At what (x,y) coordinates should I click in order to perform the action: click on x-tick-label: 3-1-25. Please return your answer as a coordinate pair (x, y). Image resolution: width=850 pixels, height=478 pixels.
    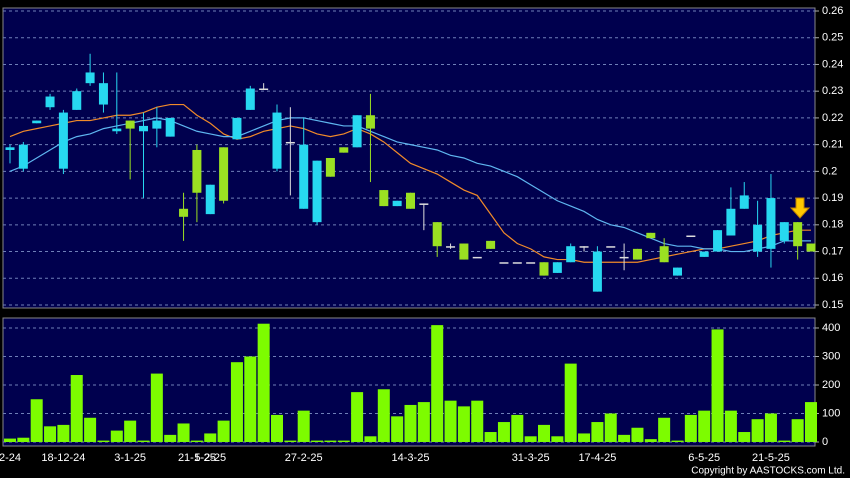
    Looking at the image, I should click on (130, 458).